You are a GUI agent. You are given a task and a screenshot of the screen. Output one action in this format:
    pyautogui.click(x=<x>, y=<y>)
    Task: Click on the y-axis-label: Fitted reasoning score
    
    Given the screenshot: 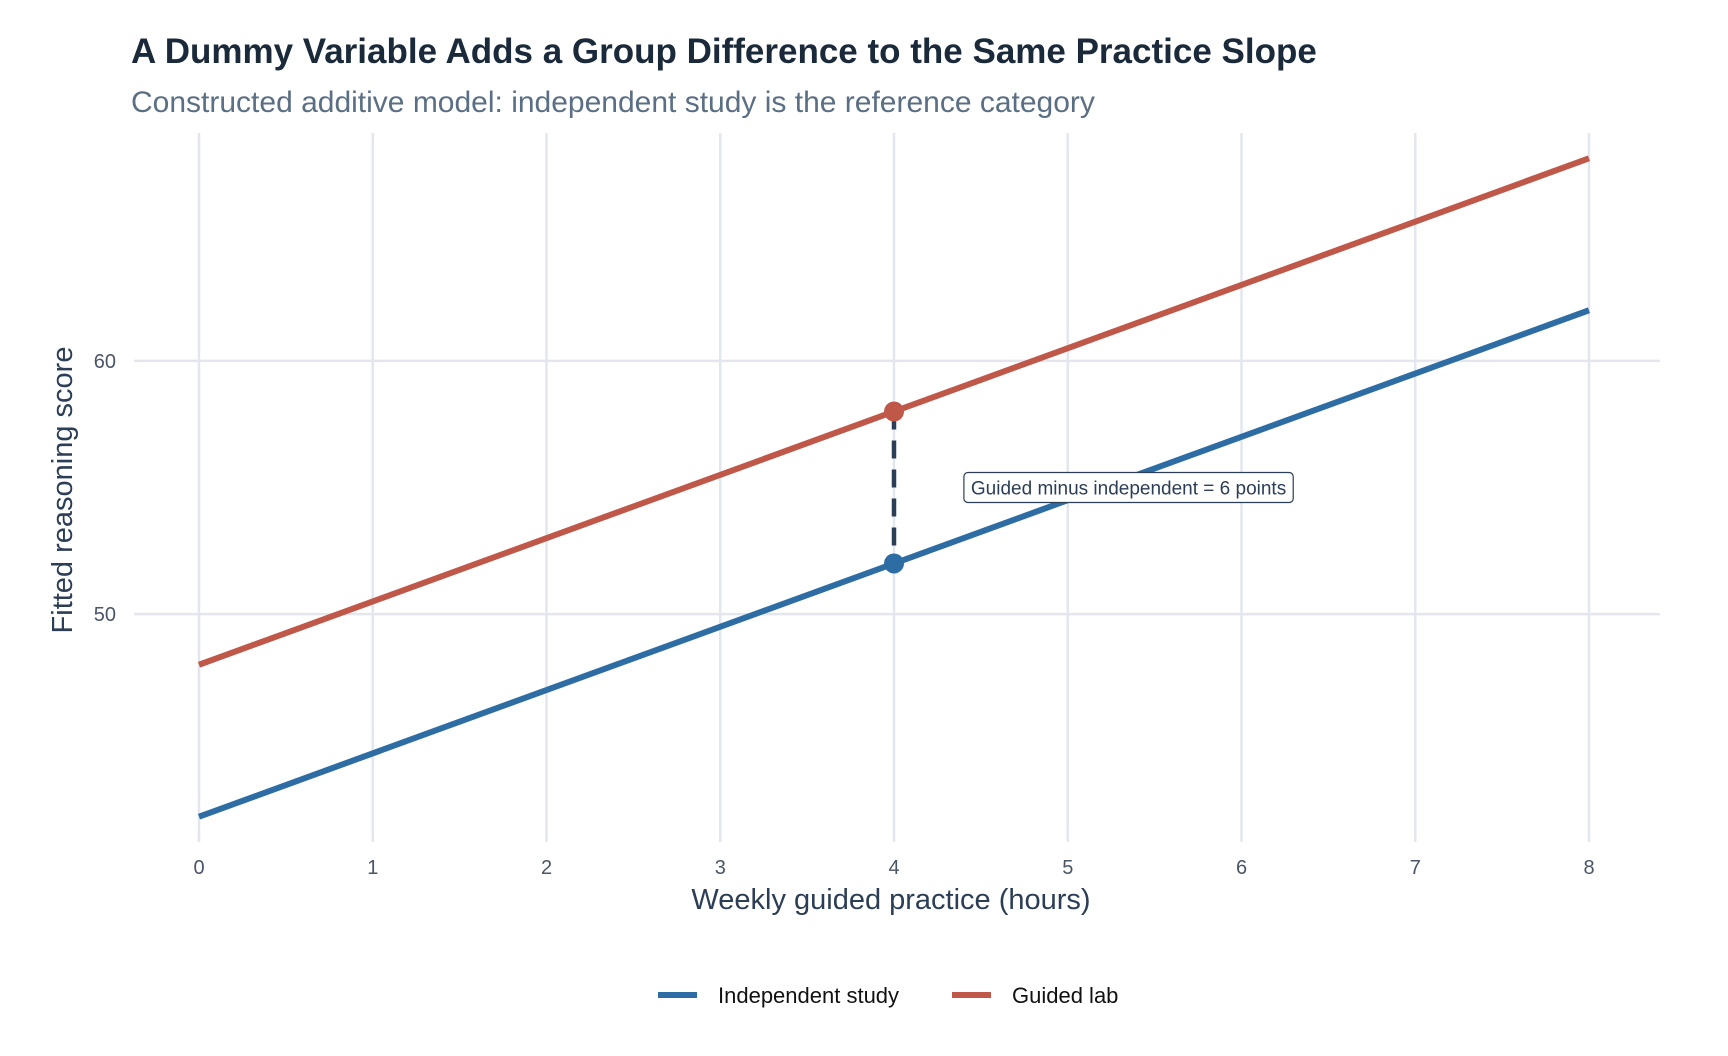 What is the action you would take?
    pyautogui.click(x=63, y=490)
    